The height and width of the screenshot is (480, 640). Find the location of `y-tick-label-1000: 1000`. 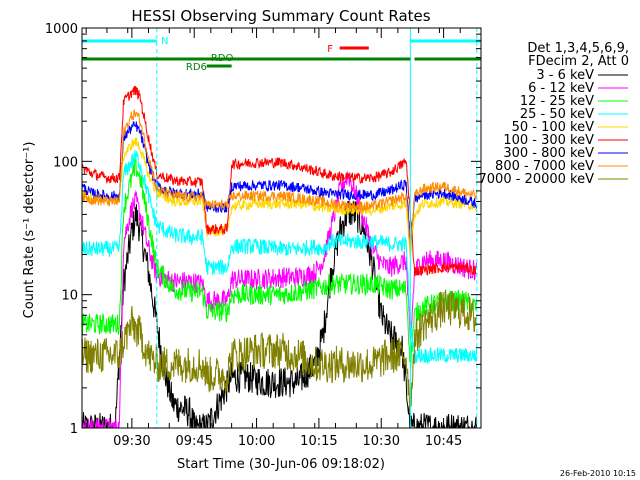

y-tick-label-1000: 1000 is located at coordinates (61, 29).